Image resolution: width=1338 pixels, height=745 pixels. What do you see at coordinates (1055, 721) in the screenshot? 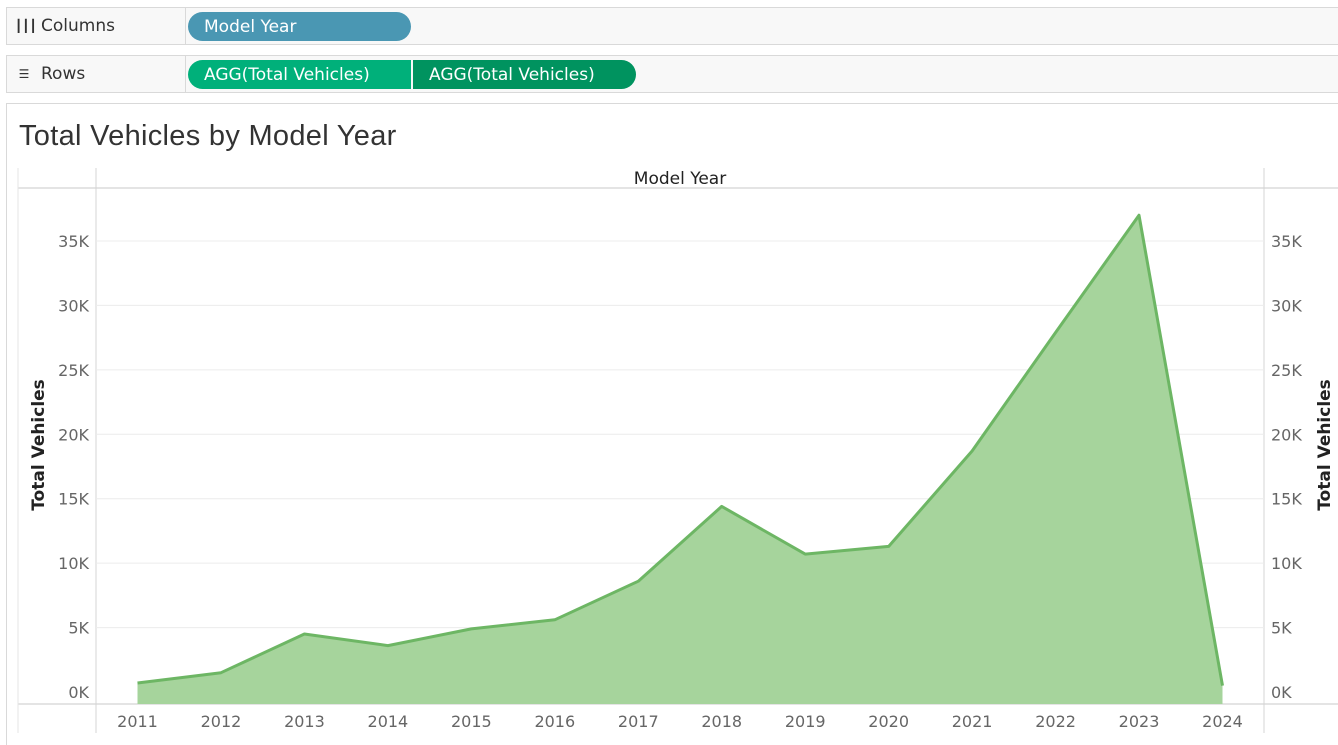
I see `x-tick-label: 2022` at bounding box center [1055, 721].